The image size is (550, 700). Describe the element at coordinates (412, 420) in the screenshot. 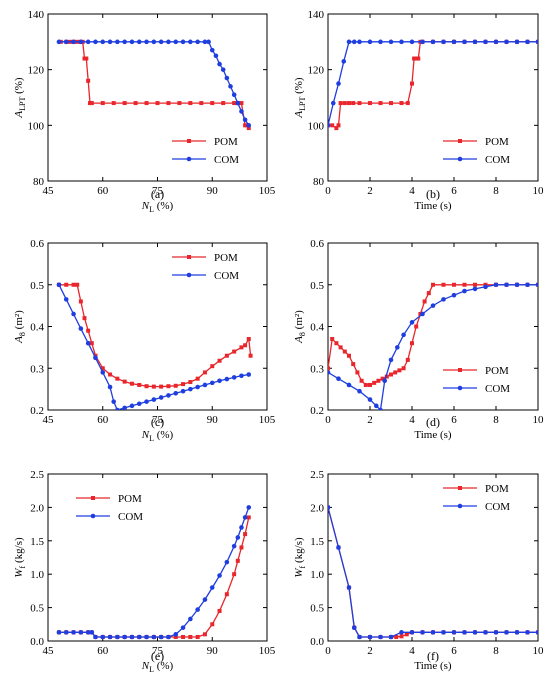

I see `x-tick-label: 4` at that location.